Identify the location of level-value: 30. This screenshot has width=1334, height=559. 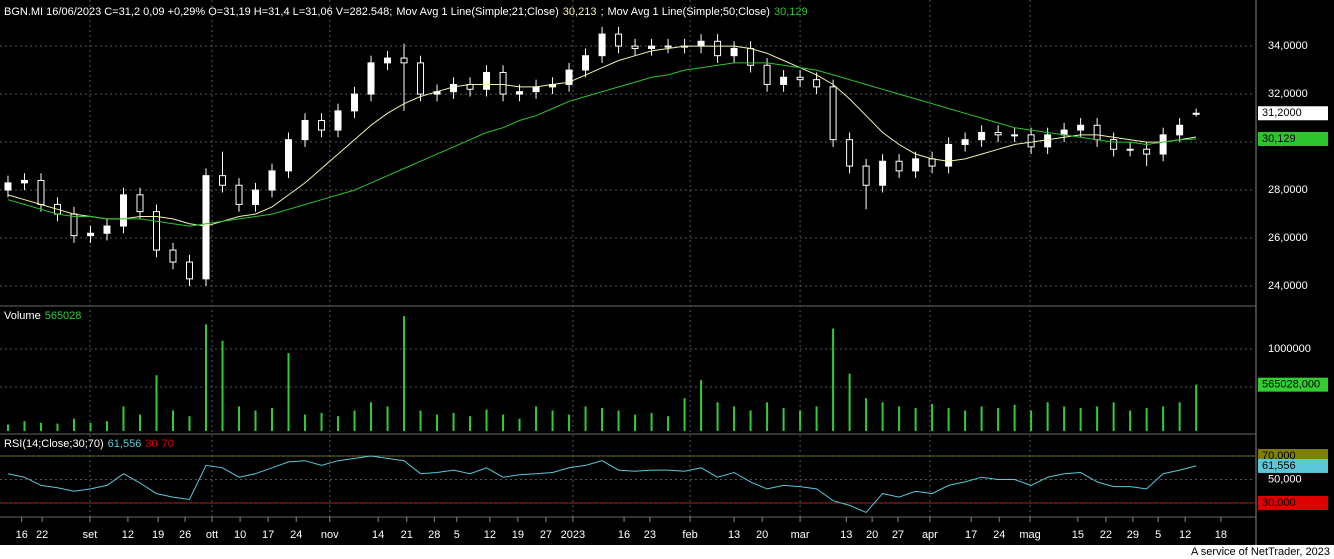
(151, 444).